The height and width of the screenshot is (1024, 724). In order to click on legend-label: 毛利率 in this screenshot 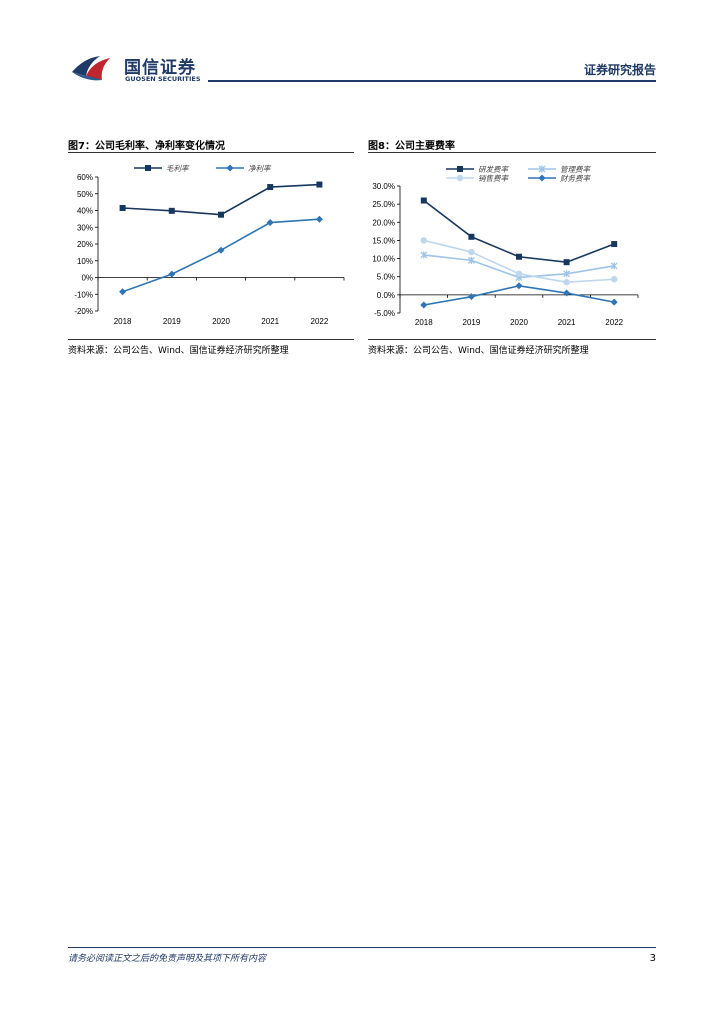, I will do `click(178, 168)`.